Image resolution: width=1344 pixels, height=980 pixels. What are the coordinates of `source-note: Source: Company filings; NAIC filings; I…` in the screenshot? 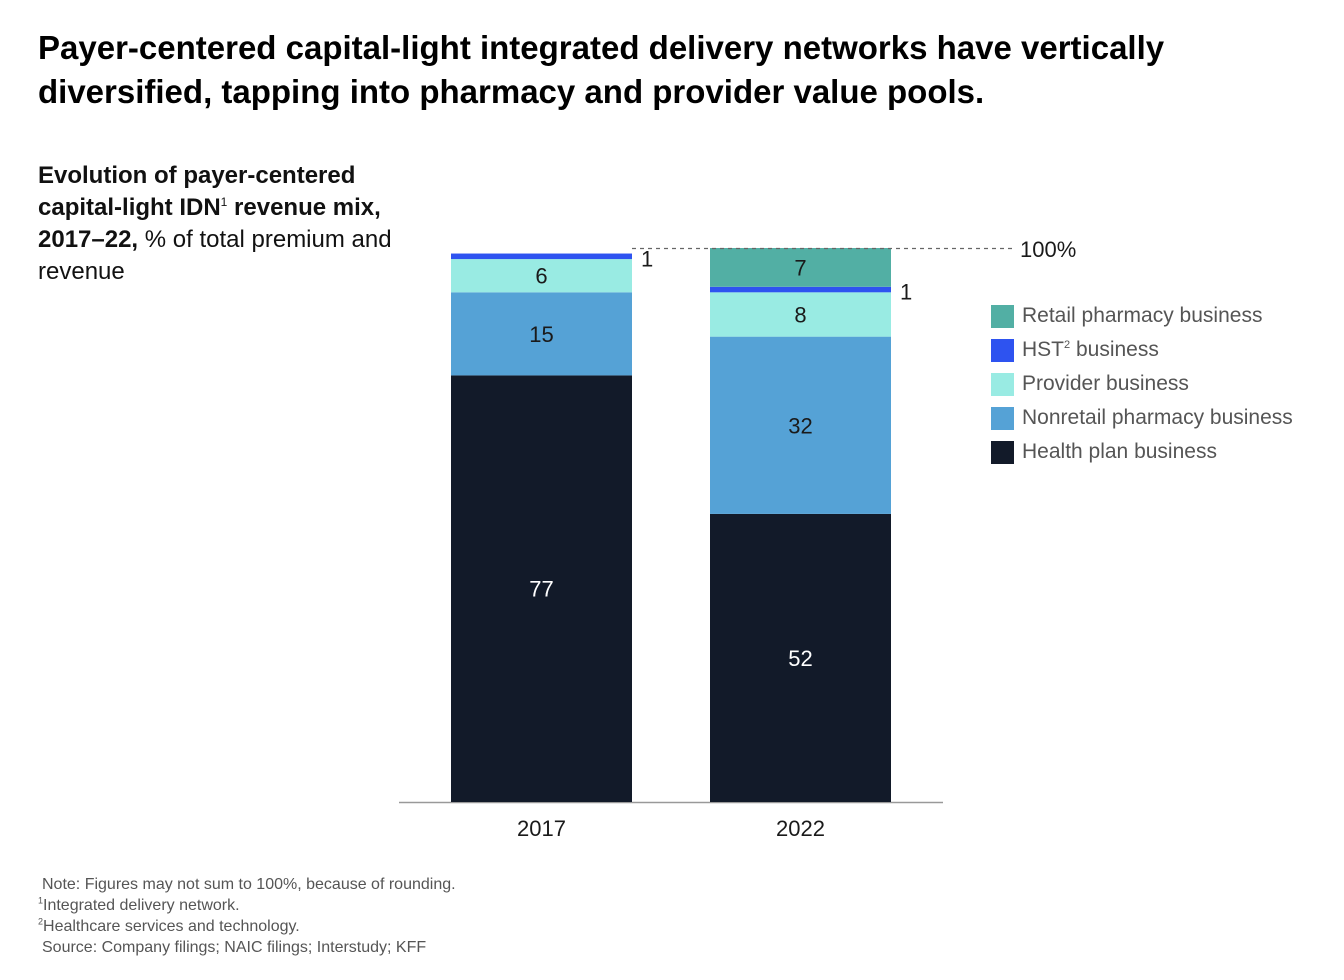 It's located at (234, 947).